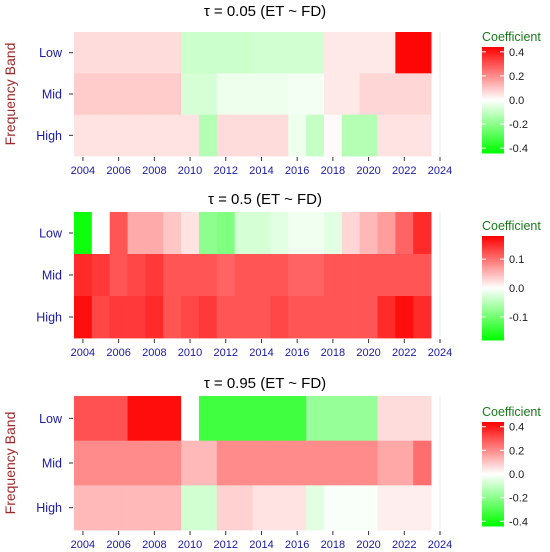 The height and width of the screenshot is (552, 550). What do you see at coordinates (518, 125) in the screenshot?
I see `legend-tick-label: -0.2` at bounding box center [518, 125].